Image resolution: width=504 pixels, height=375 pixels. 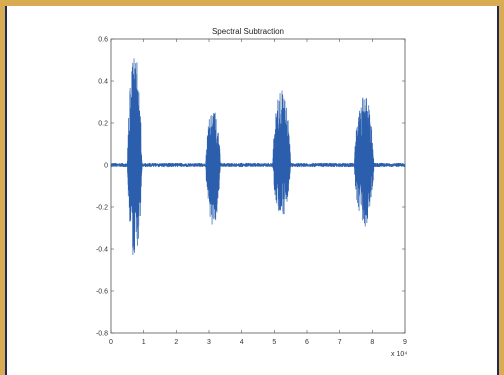 What do you see at coordinates (103, 82) in the screenshot?
I see `y-tick-label: 0.4` at bounding box center [103, 82].